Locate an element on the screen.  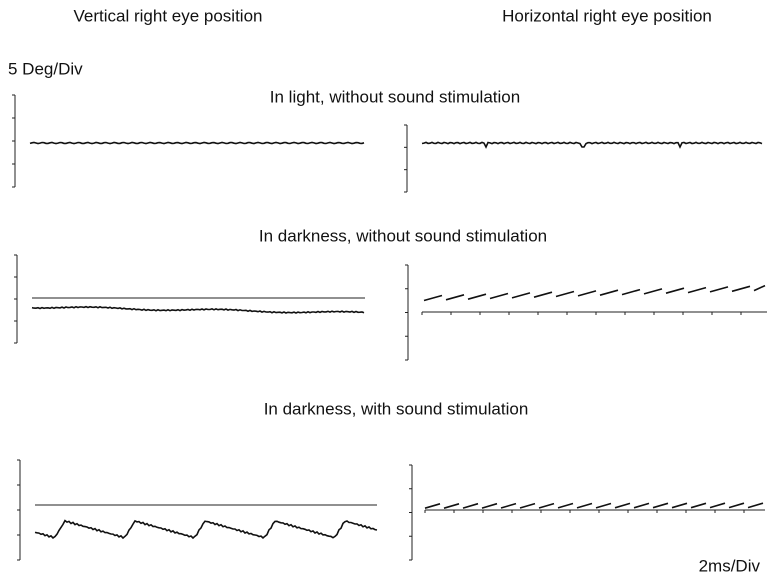
column-header: Horizontal right eye position is located at coordinates (607, 15).